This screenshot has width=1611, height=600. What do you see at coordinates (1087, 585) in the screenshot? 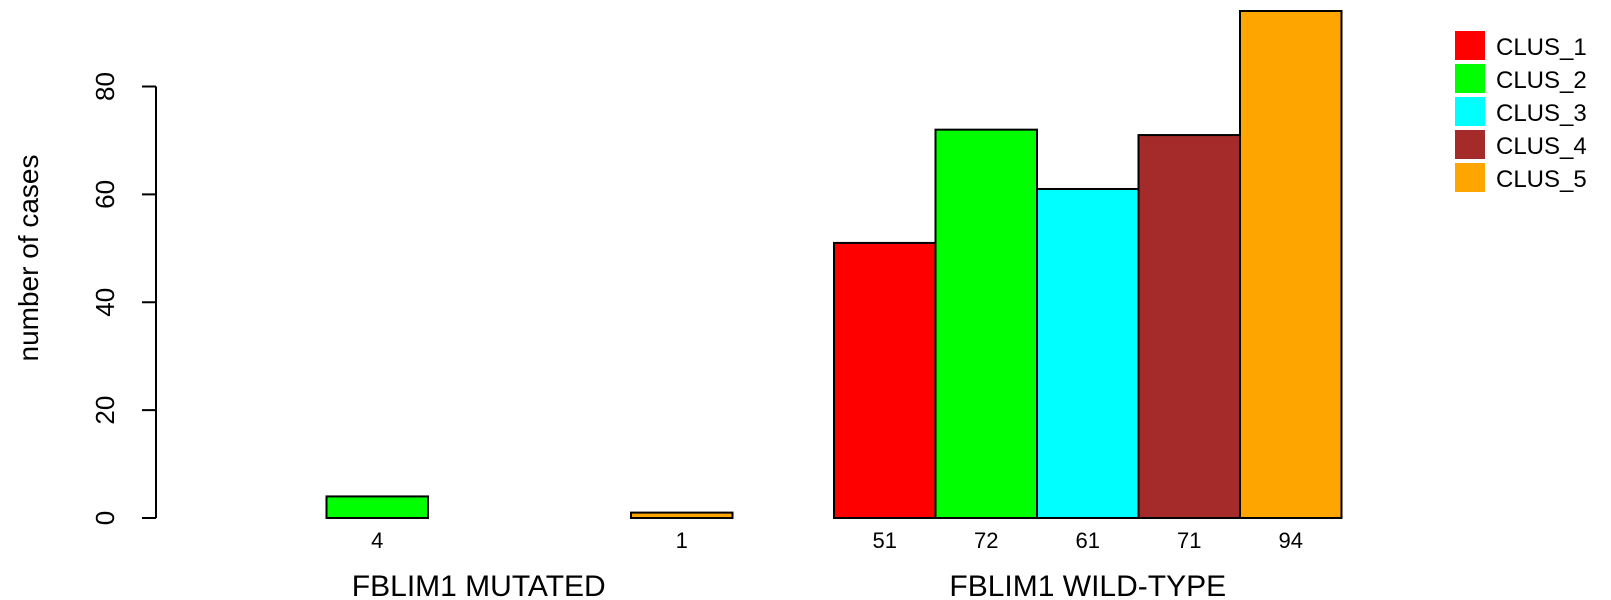
I see `group-label: FBLIM1 WILD-TYPE` at bounding box center [1087, 585].